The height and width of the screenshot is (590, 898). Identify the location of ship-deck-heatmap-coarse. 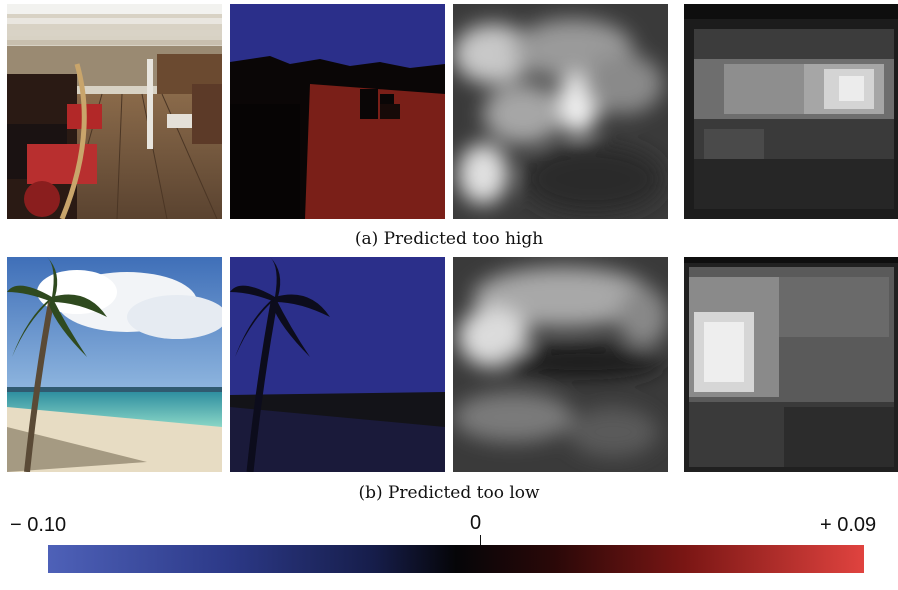
(791, 111).